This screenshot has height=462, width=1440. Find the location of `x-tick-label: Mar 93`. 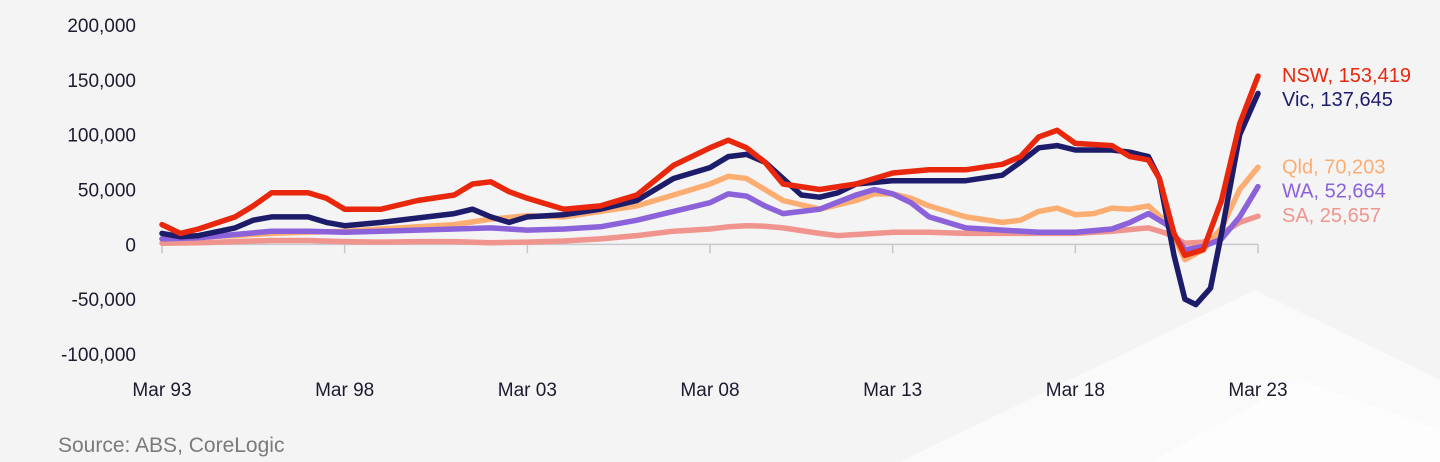

x-tick-label: Mar 93 is located at coordinates (161, 390).